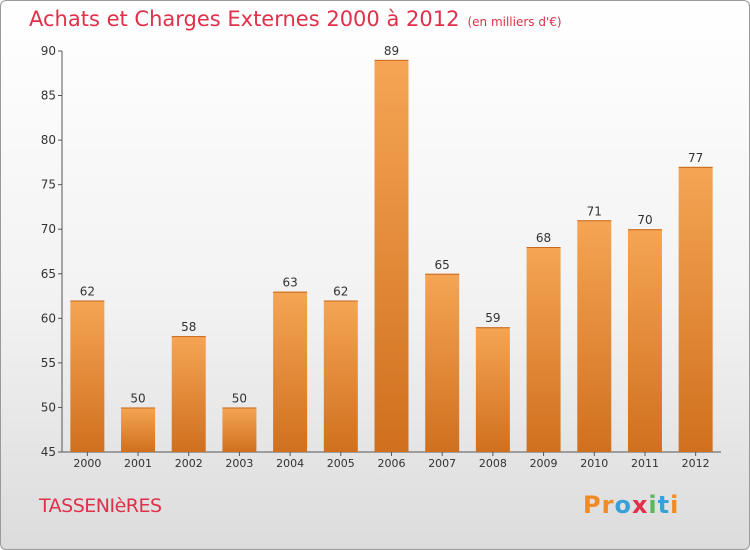  I want to click on y-tick-label: 60, so click(48, 318).